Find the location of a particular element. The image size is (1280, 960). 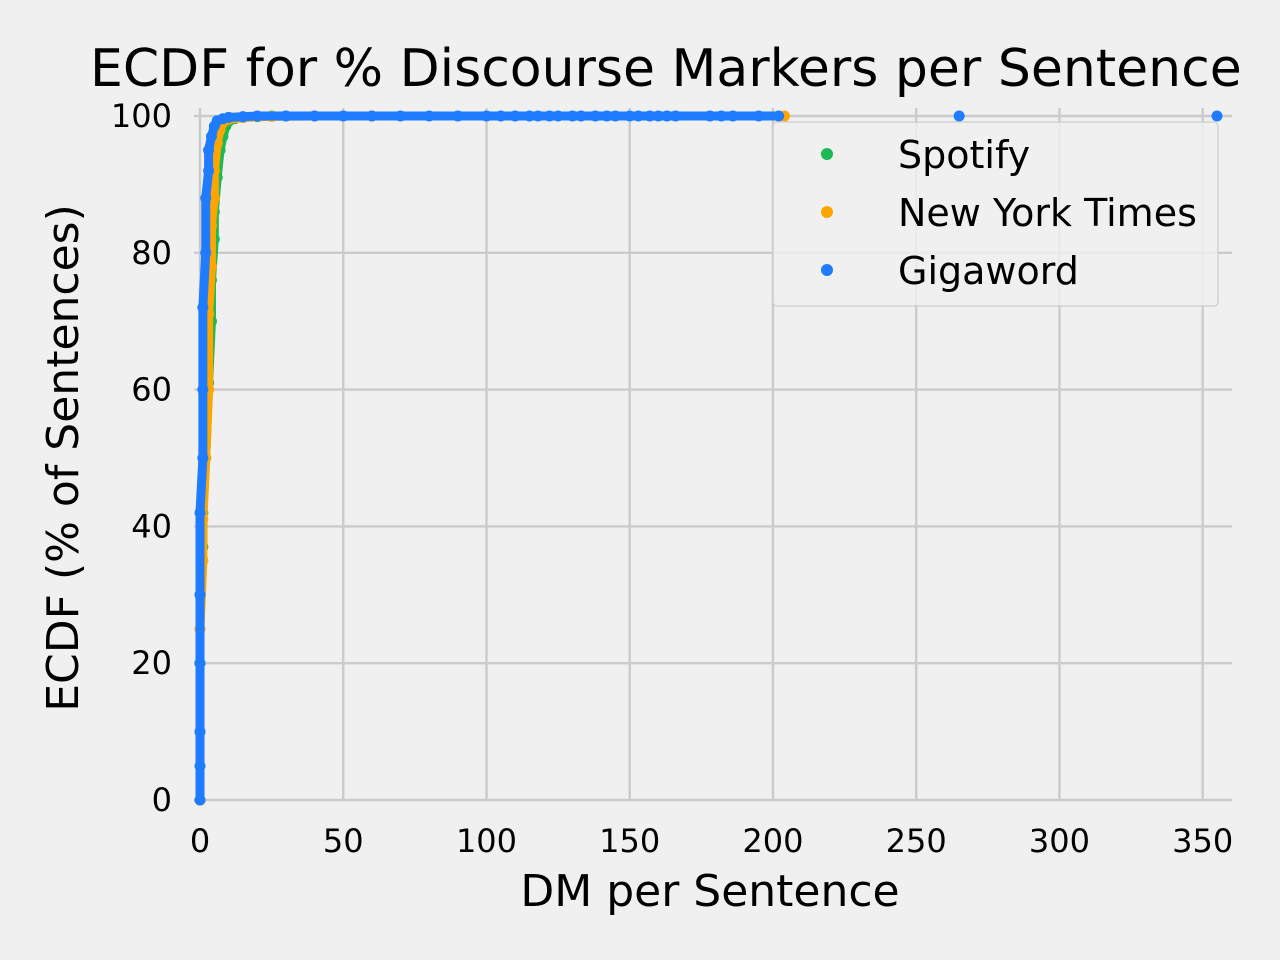

x-axis-label: DM per Sentence is located at coordinates (709, 891).